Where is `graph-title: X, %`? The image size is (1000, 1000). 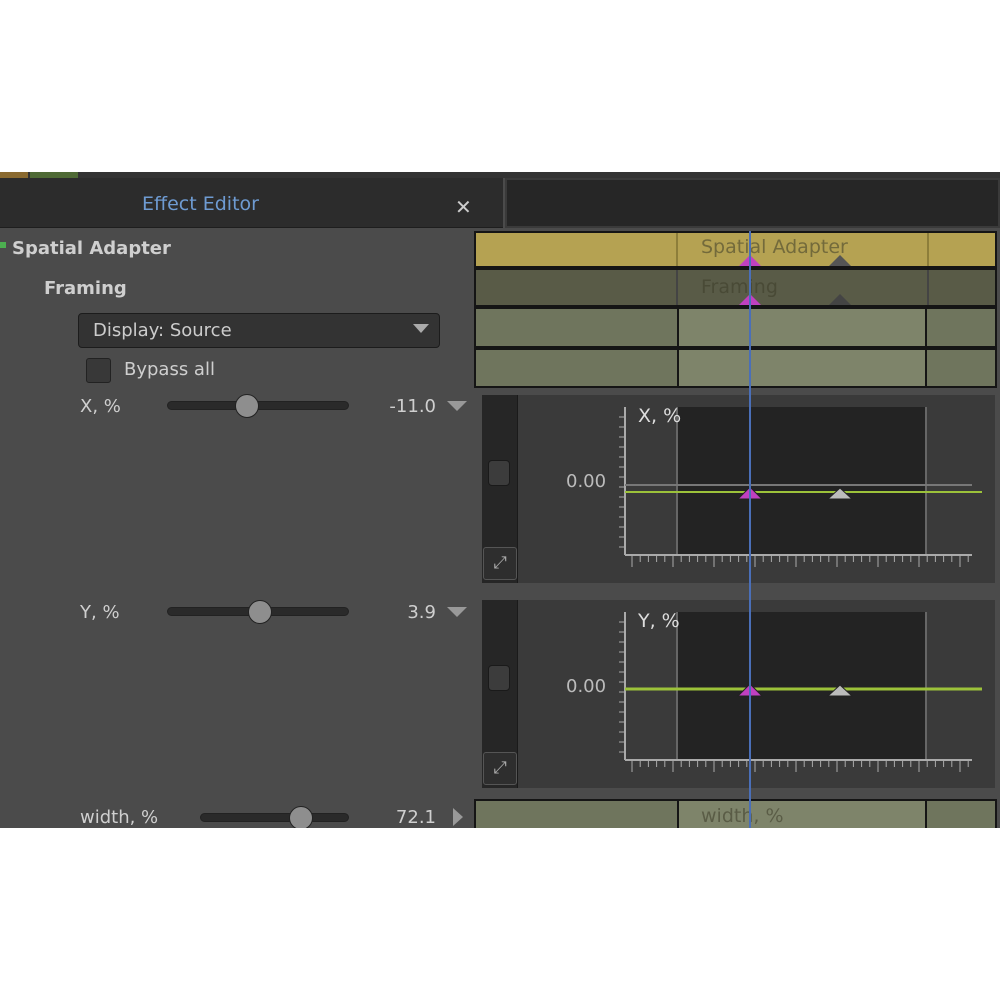
graph-title: X, % is located at coordinates (660, 416).